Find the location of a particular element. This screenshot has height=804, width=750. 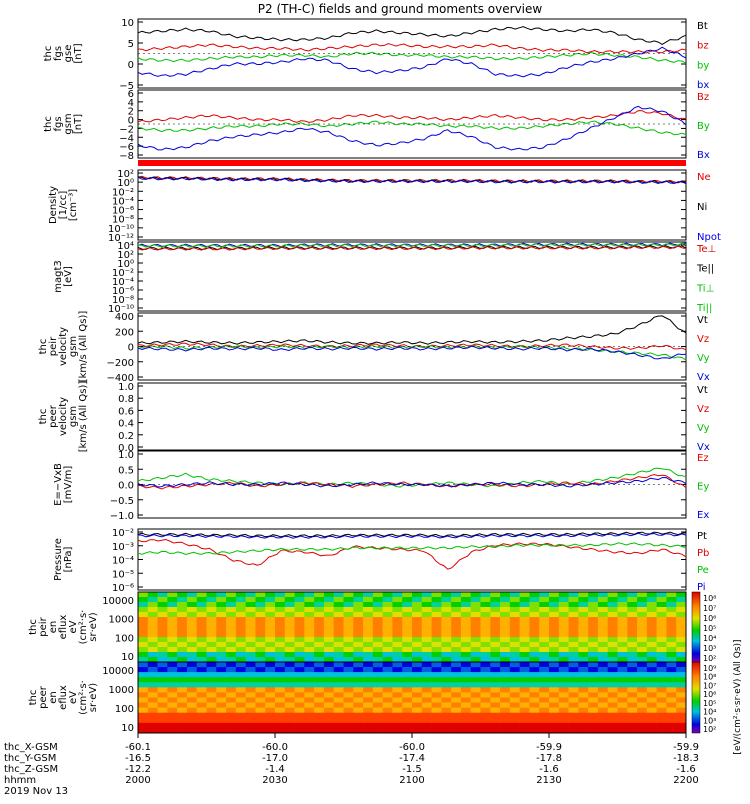

y-tick-label: −5 is located at coordinates (126, 86).